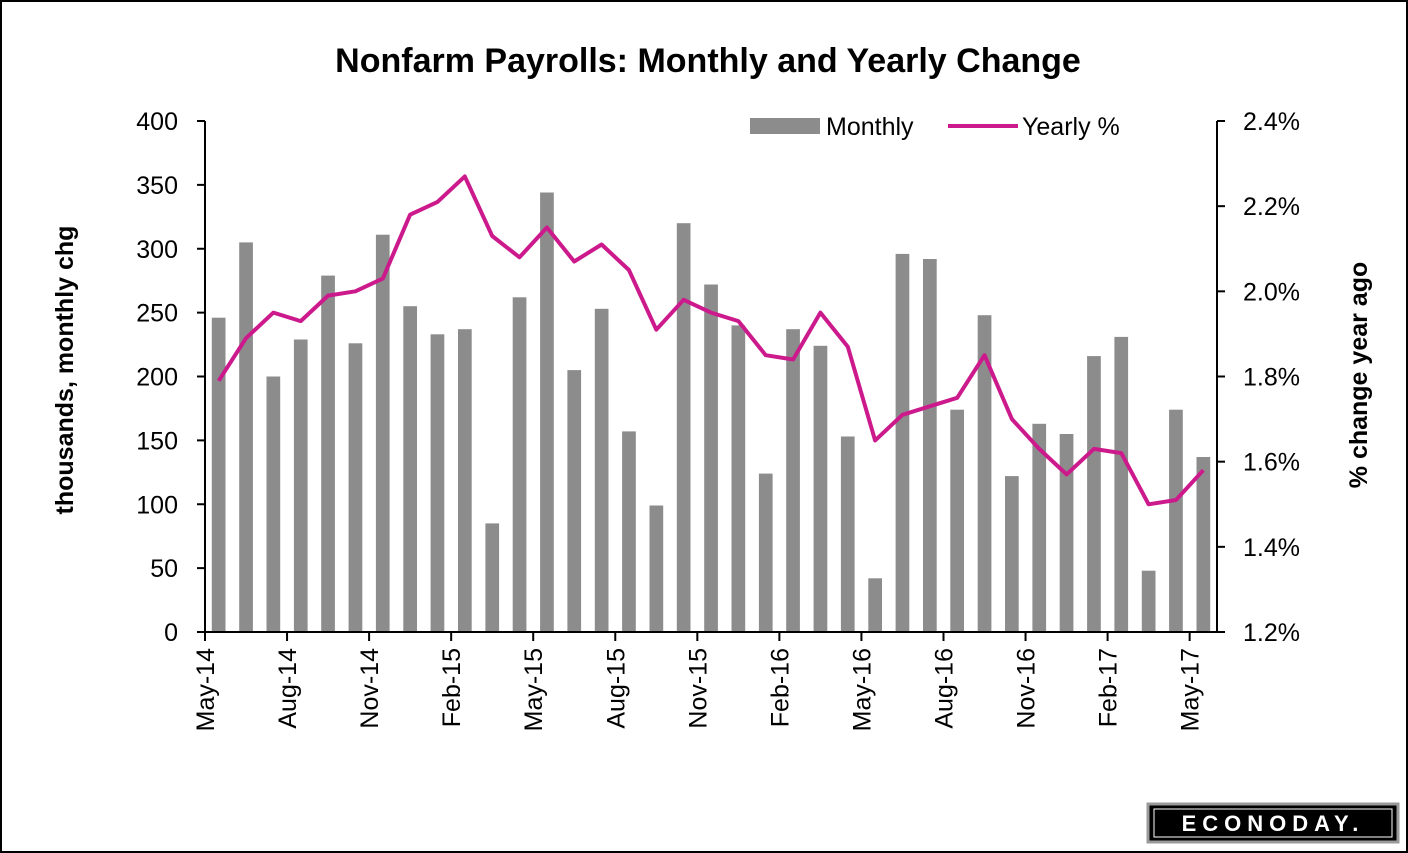  I want to click on x-tick-label: Feb-16, so click(780, 687).